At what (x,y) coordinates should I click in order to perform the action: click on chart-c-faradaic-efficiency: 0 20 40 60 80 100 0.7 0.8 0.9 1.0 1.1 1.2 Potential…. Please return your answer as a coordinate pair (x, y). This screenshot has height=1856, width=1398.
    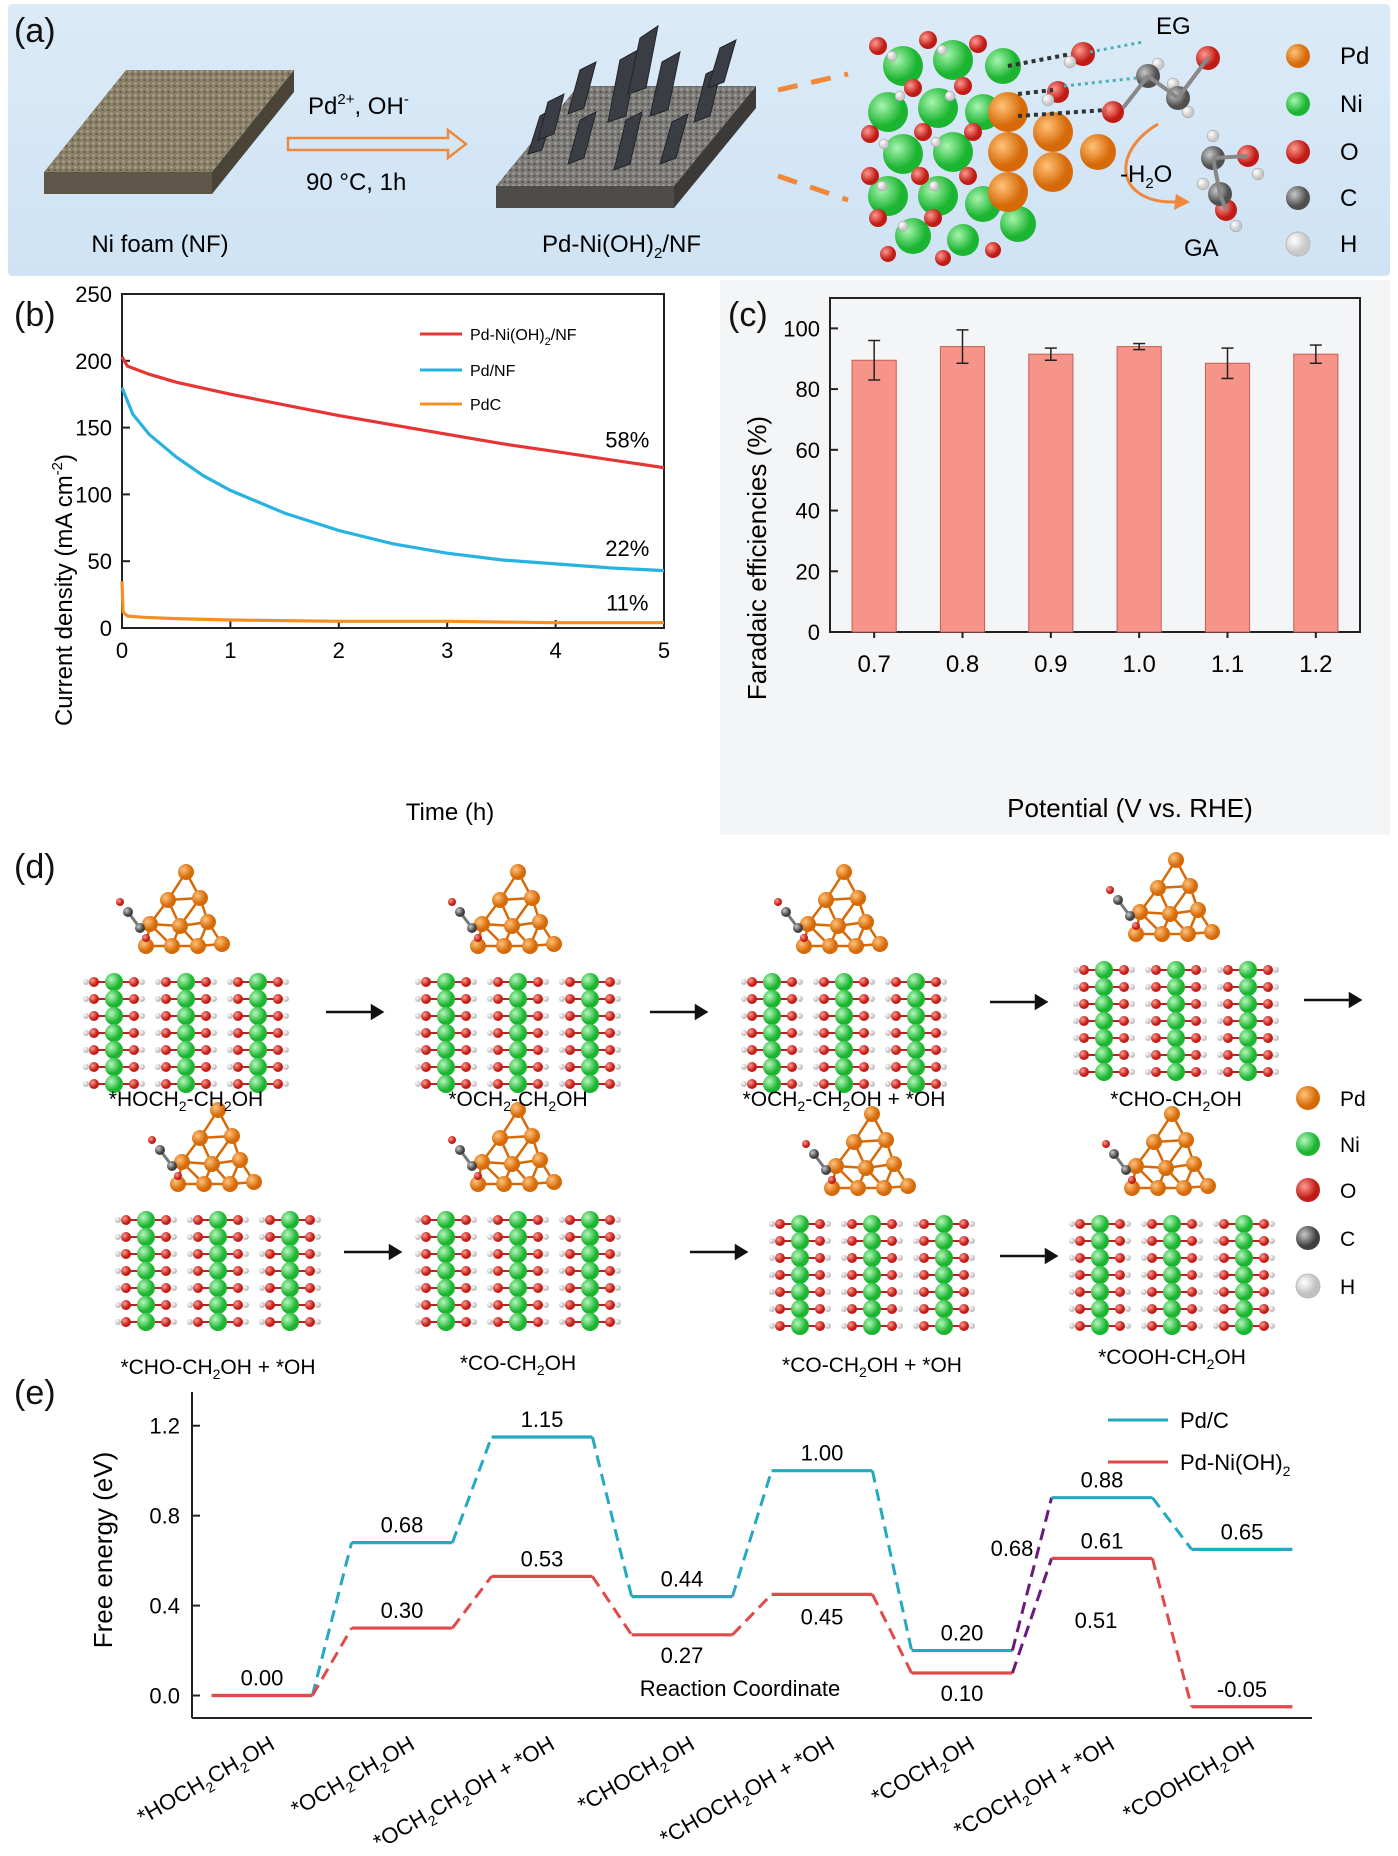
    Looking at the image, I should click on (1051, 560).